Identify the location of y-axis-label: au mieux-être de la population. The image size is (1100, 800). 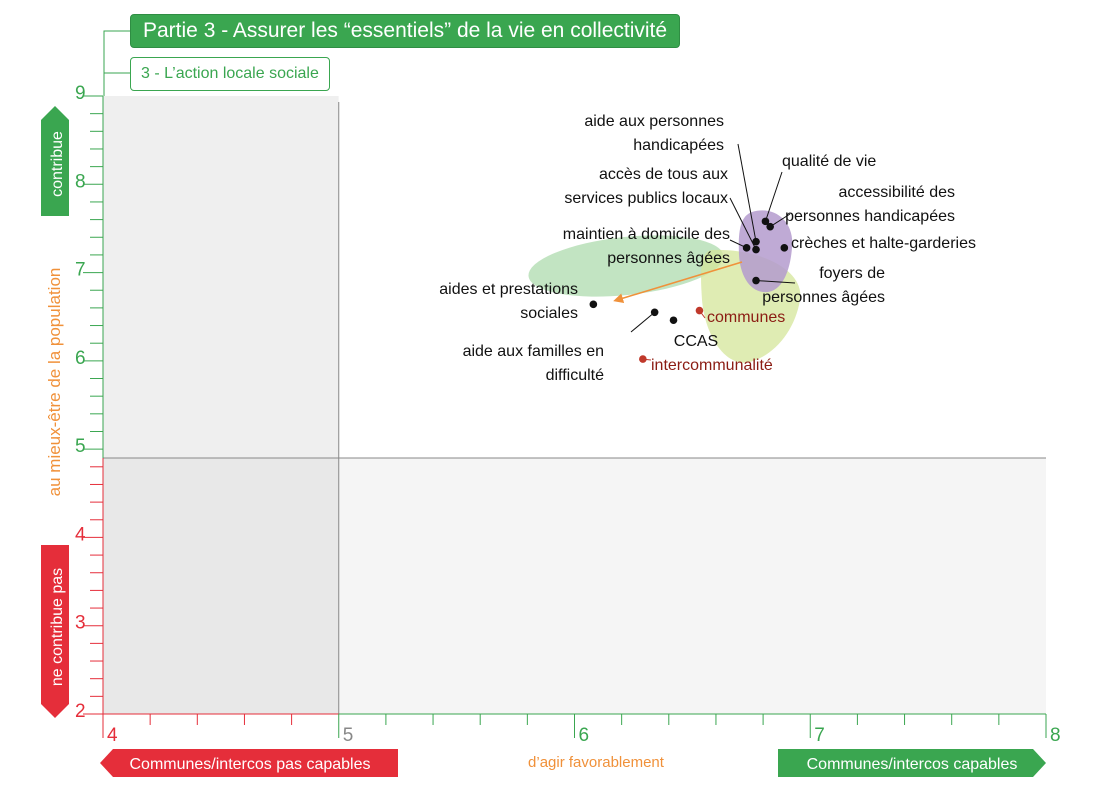
(54, 382).